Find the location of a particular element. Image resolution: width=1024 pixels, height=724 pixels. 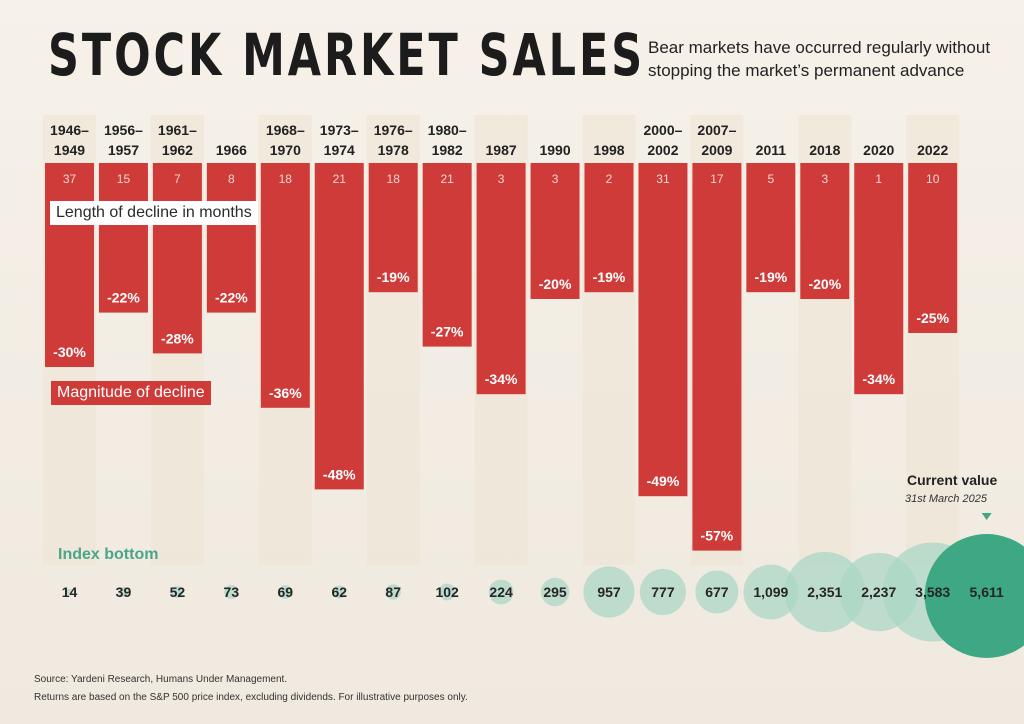

period-label: 1956– is located at coordinates (123, 130).